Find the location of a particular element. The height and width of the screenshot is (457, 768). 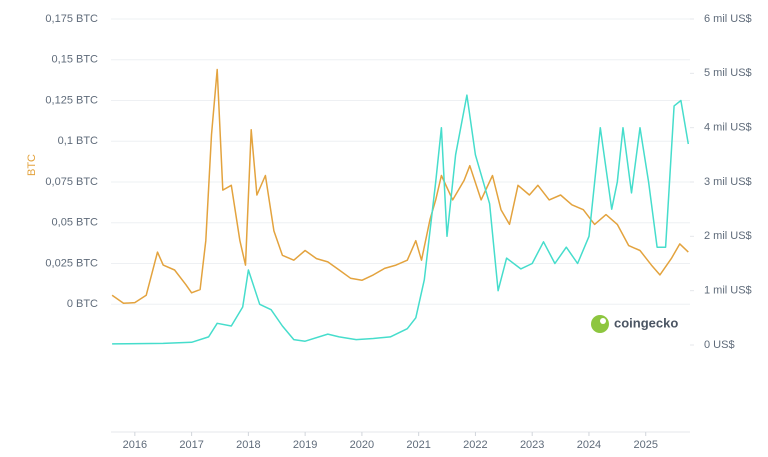

y2-tick-label: 2 mil US$ is located at coordinates (728, 236).